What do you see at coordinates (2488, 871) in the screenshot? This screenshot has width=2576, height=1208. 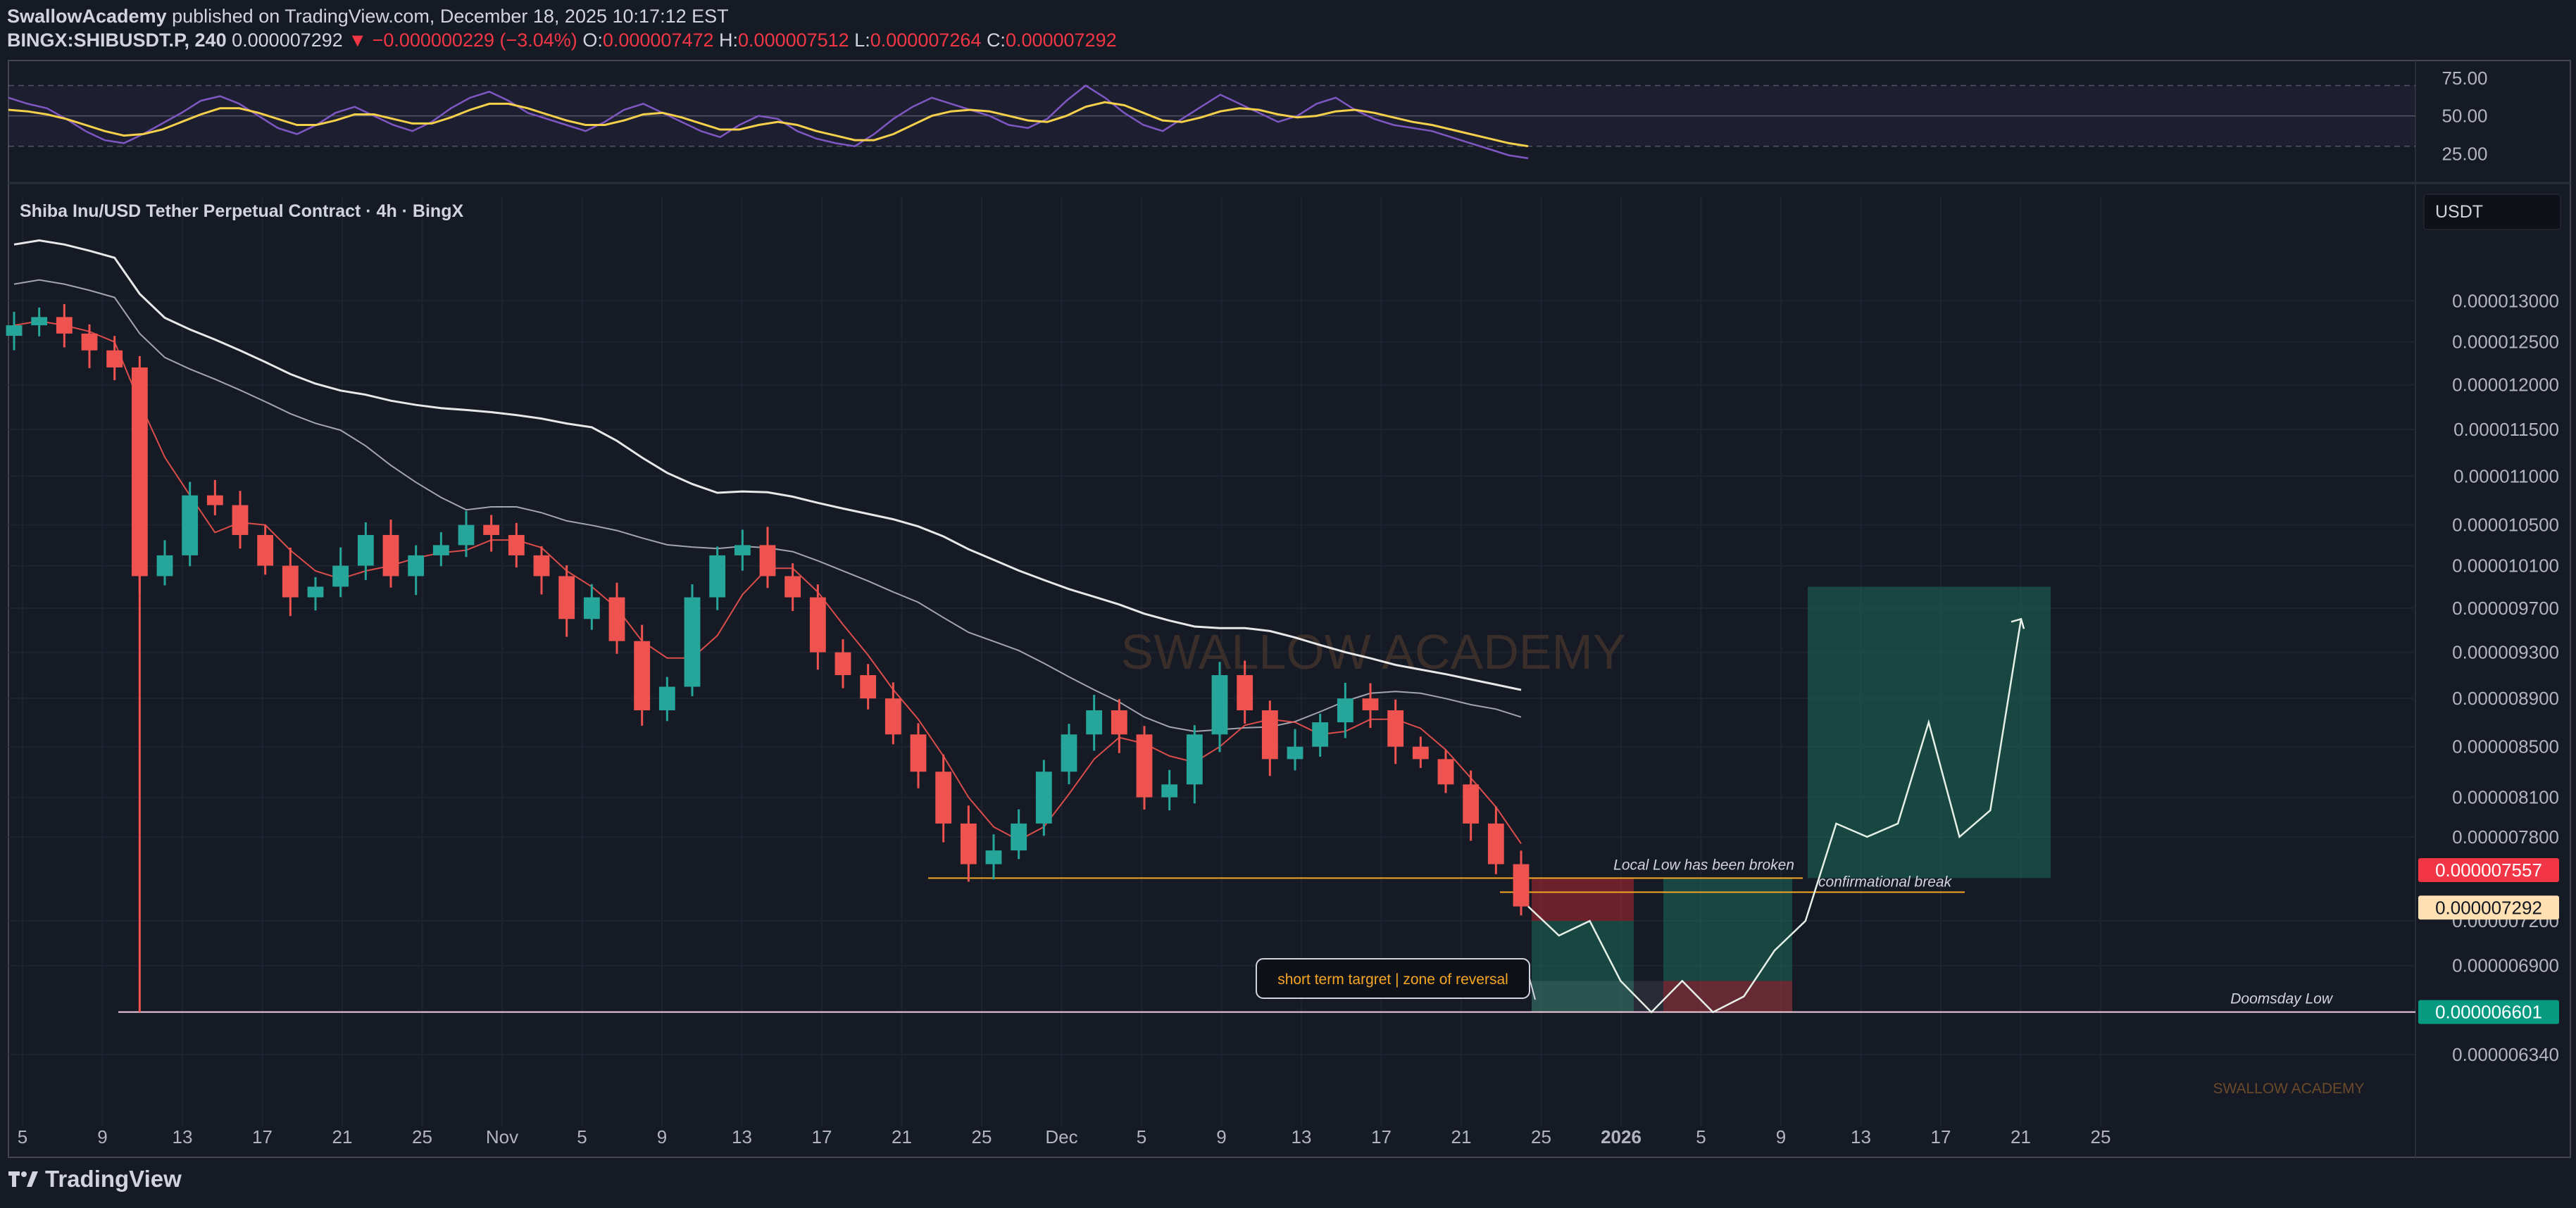 I see `price-label-box` at bounding box center [2488, 871].